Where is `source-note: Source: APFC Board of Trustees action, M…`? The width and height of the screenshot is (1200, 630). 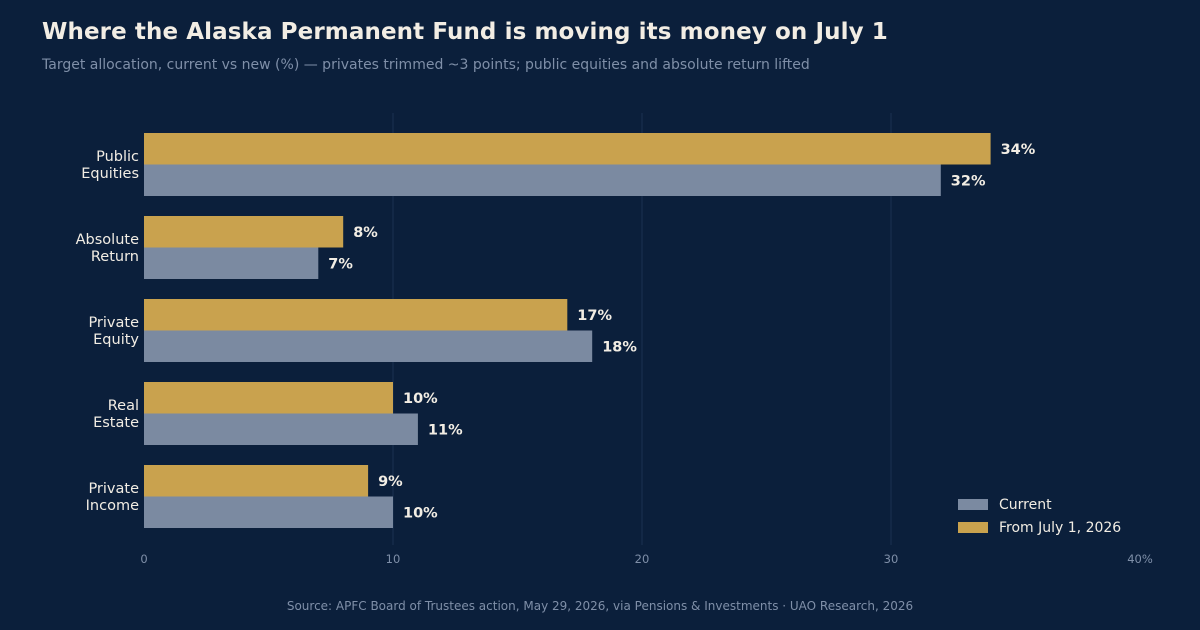
source-note: Source: APFC Board of Trustees action, M… is located at coordinates (600, 606).